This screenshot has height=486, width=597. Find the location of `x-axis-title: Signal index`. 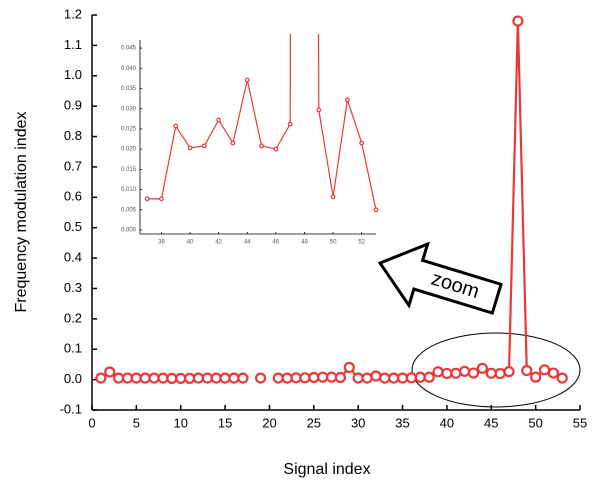

x-axis-title: Signal index is located at coordinates (326, 469).